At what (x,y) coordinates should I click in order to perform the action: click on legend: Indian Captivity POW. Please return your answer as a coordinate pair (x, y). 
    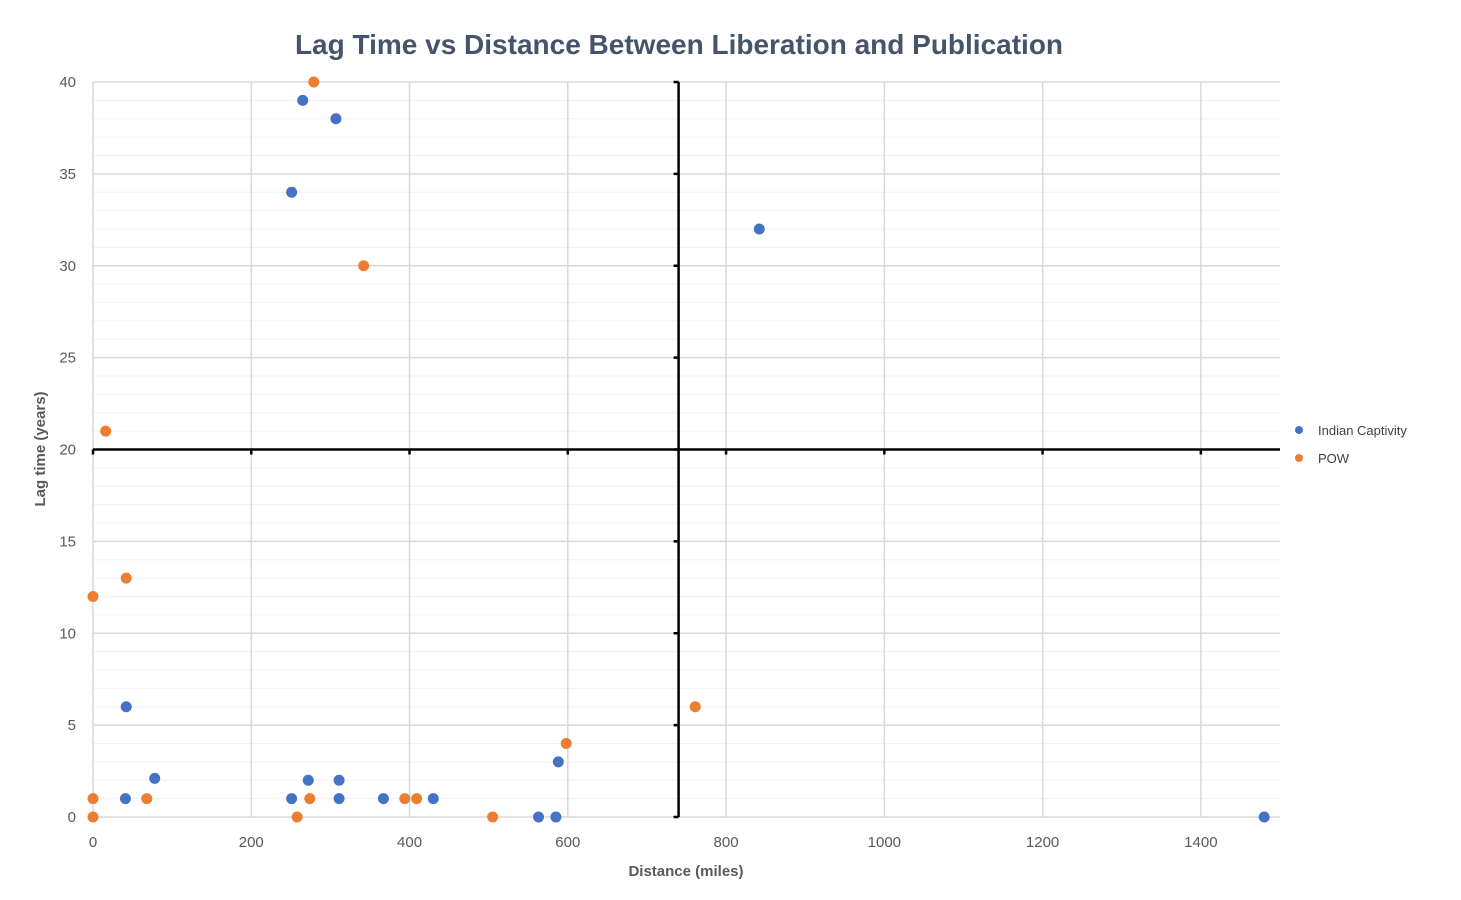
    Looking at the image, I should click on (1351, 444).